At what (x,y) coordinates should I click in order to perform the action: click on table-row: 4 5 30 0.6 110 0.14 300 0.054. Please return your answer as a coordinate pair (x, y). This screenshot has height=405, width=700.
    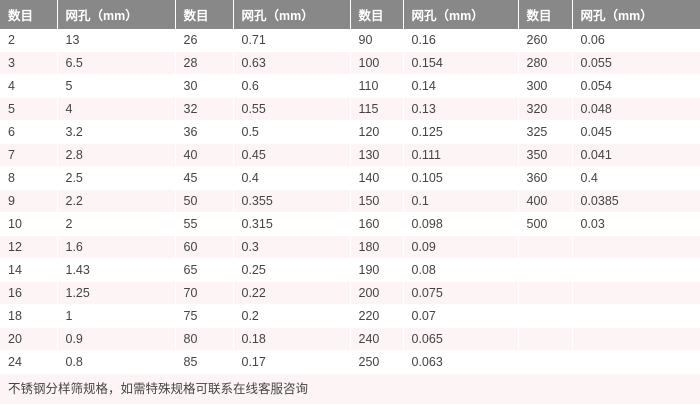
    Looking at the image, I should click on (350, 86).